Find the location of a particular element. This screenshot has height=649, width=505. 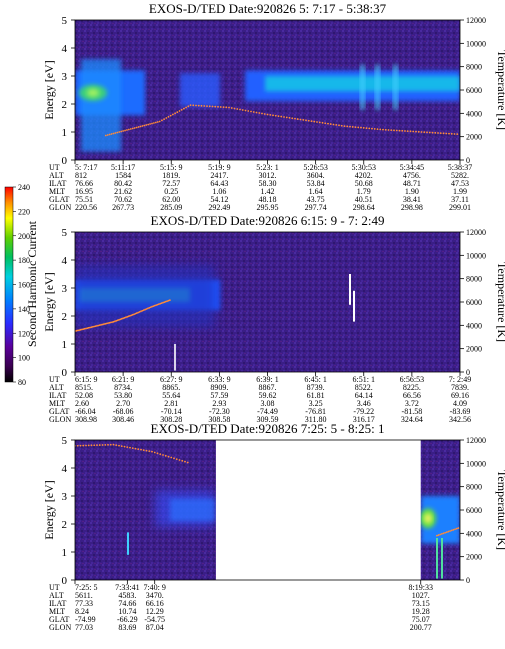

y2-tick-label: 10000 is located at coordinates (476, 255).